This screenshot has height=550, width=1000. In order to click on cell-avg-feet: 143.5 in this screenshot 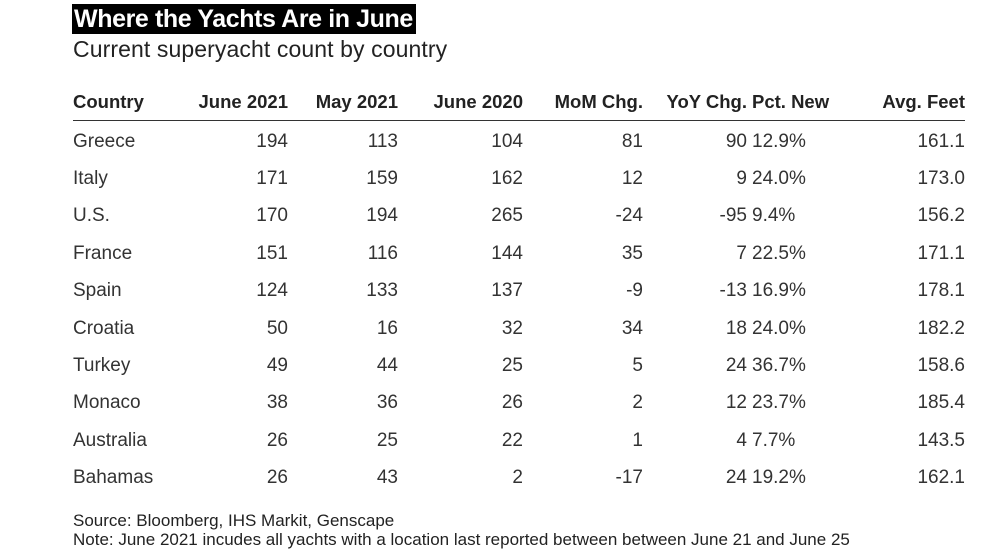, I will do `click(941, 440)`.